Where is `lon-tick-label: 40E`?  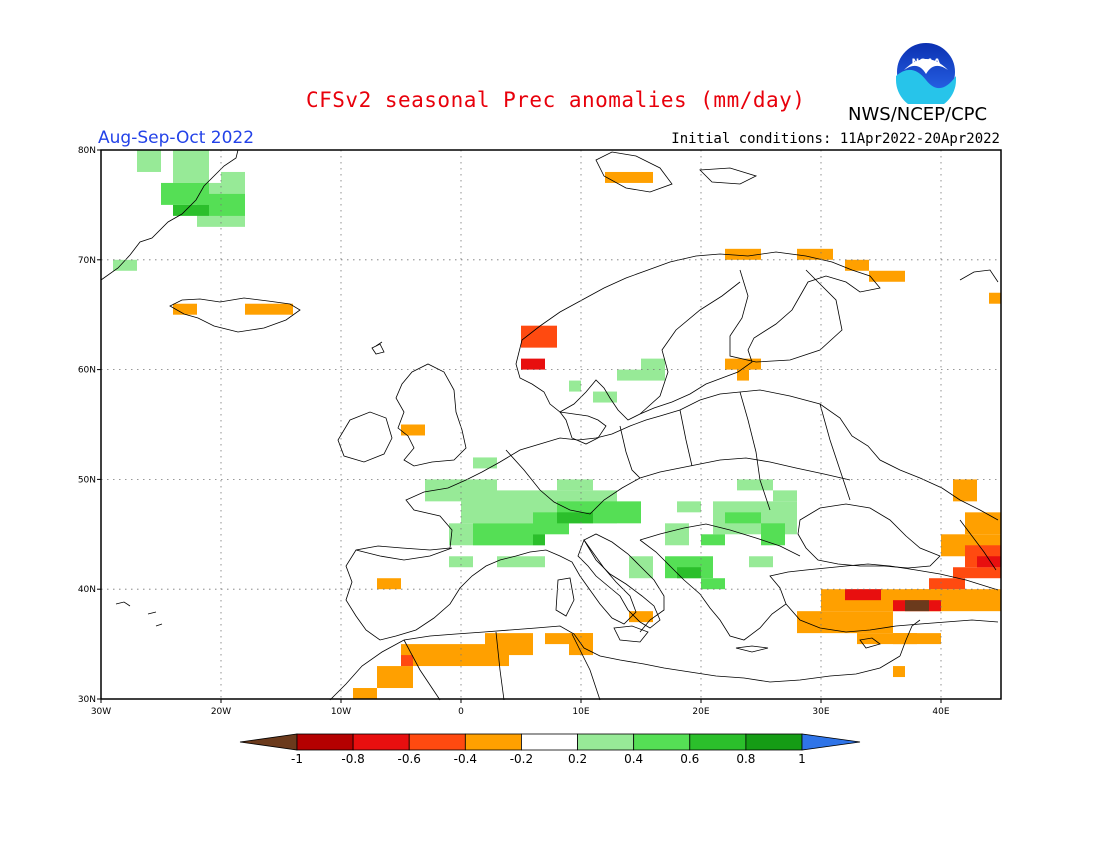 lon-tick-label: 40E is located at coordinates (940, 712).